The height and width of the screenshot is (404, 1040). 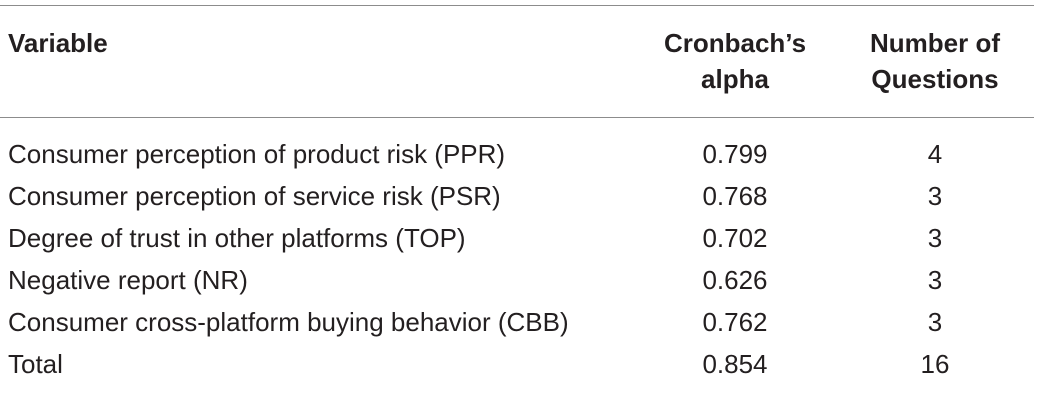 I want to click on header-alpha-line-1: Cronbach’s, so click(x=735, y=43).